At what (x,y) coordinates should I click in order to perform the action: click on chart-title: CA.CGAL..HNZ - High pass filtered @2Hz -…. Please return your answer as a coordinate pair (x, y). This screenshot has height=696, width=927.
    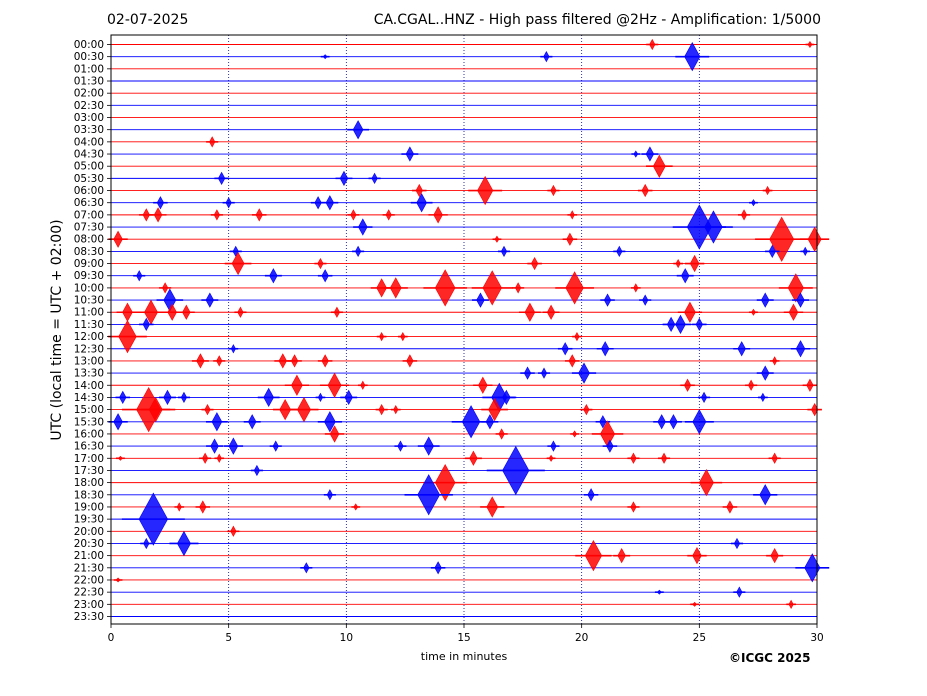
    Looking at the image, I should click on (597, 20).